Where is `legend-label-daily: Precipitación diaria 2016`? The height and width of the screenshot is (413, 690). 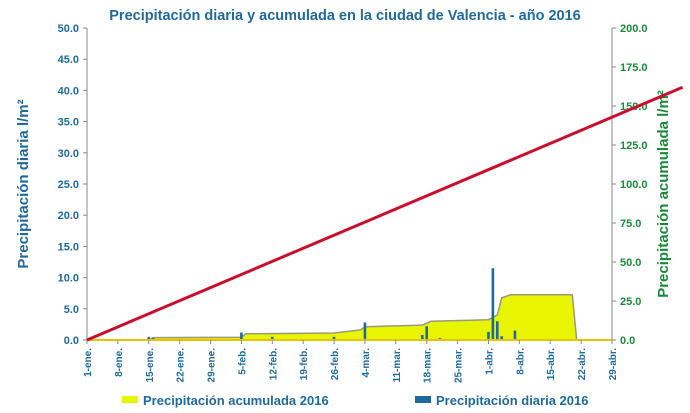 legend-label-daily: Precipitación diaria 2016 is located at coordinates (512, 400).